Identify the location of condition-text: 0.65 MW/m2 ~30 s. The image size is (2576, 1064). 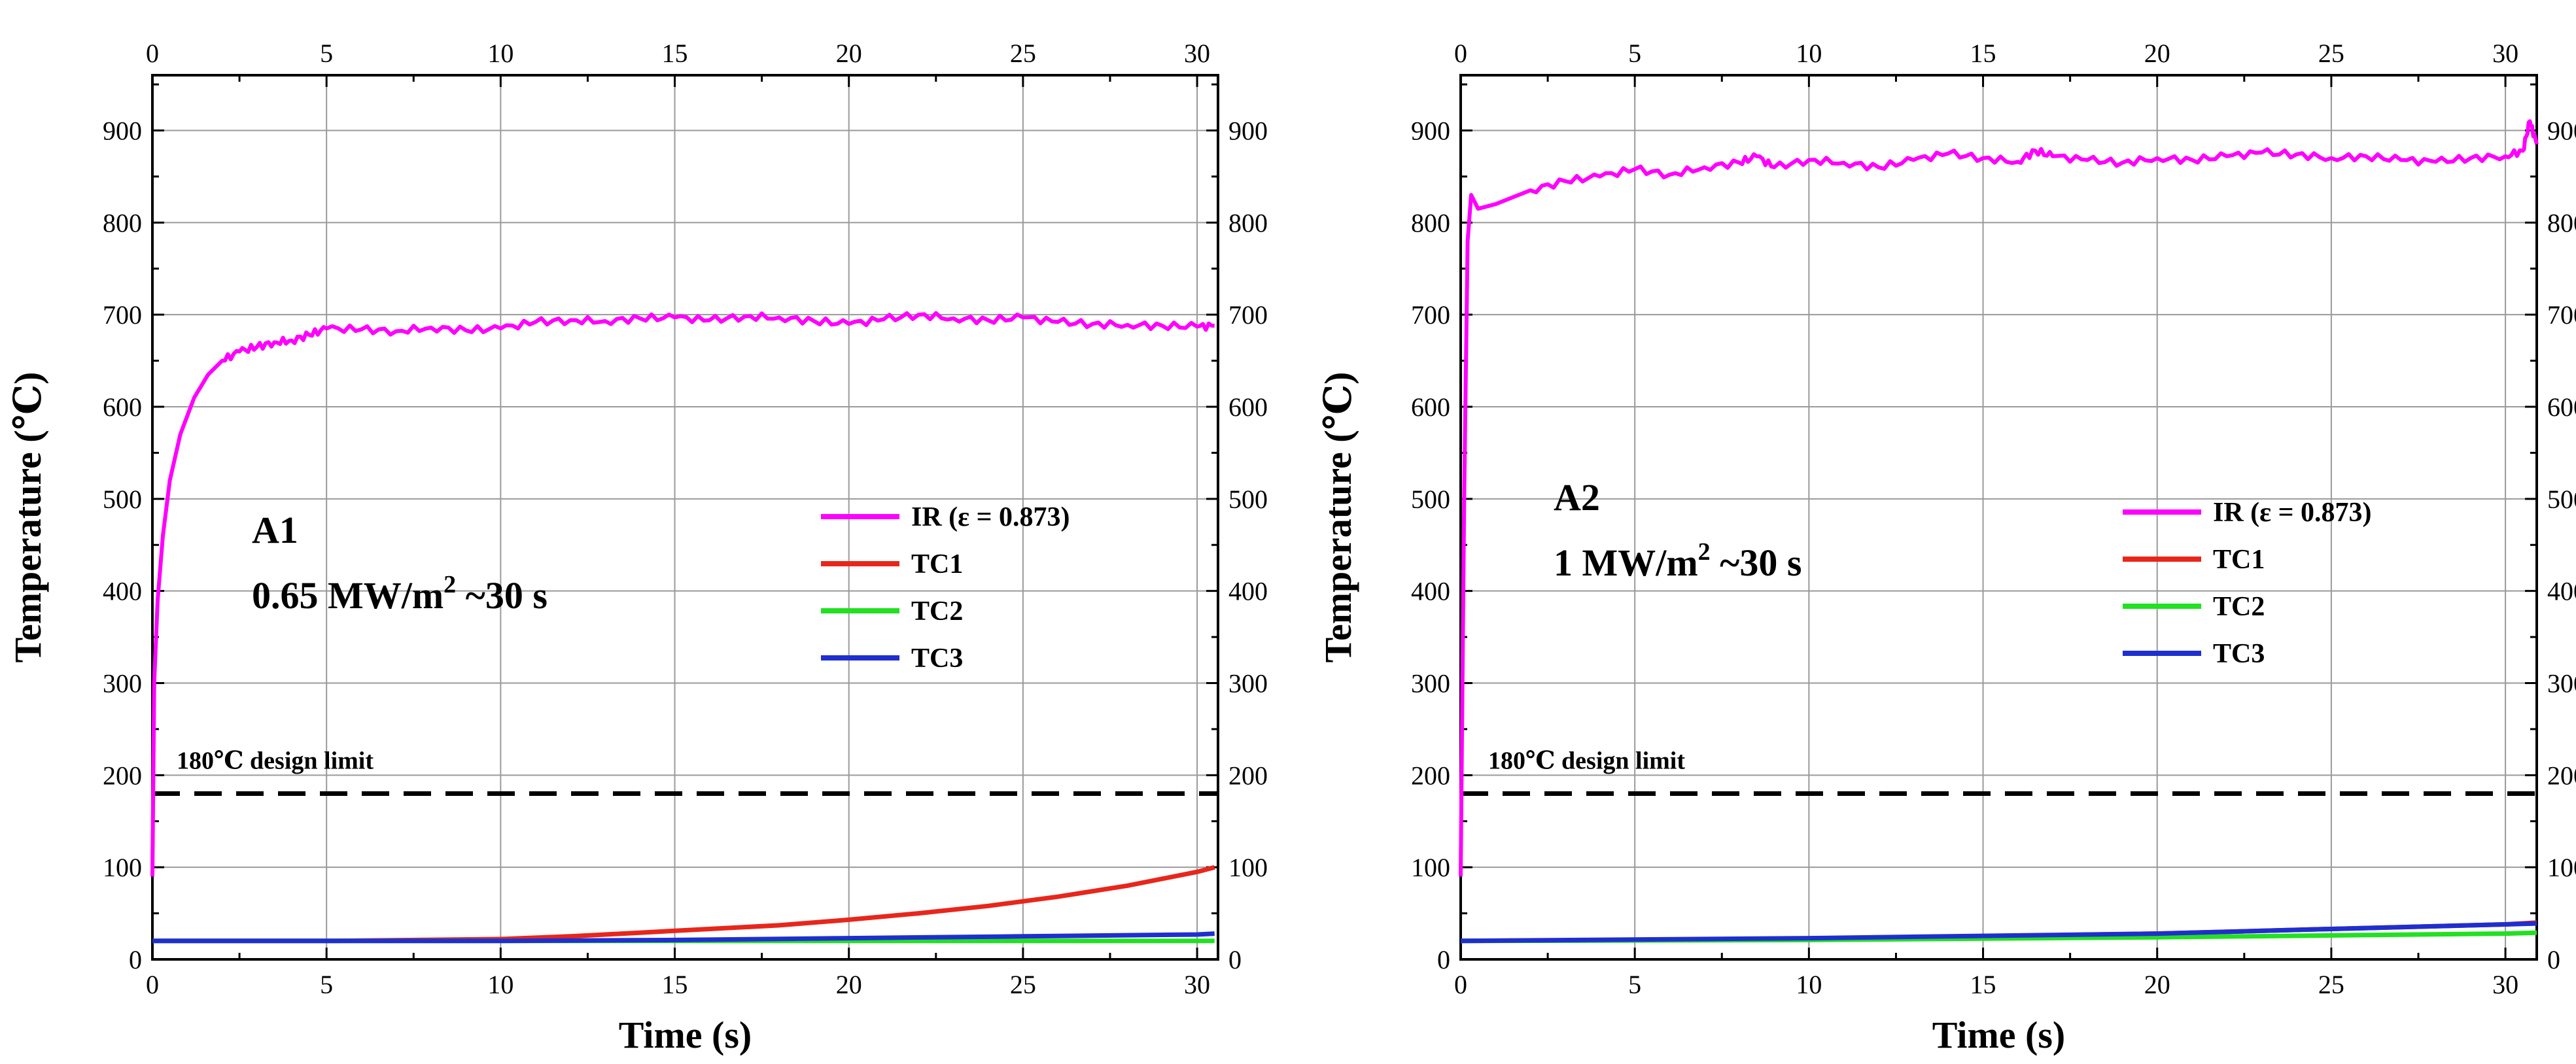
(400, 594).